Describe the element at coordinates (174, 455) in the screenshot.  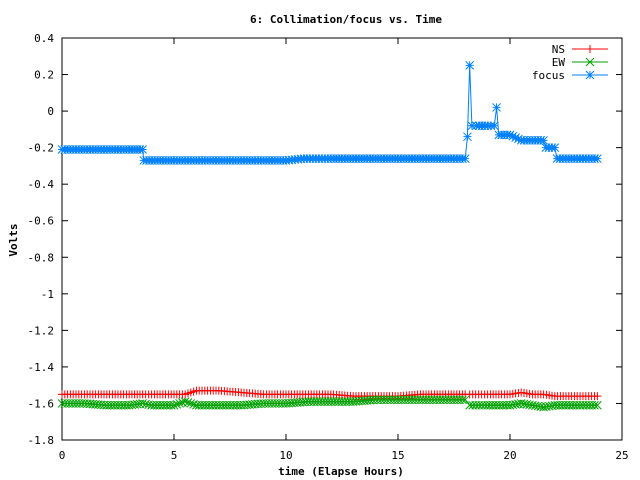
I see `x-tick-label: 5` at that location.